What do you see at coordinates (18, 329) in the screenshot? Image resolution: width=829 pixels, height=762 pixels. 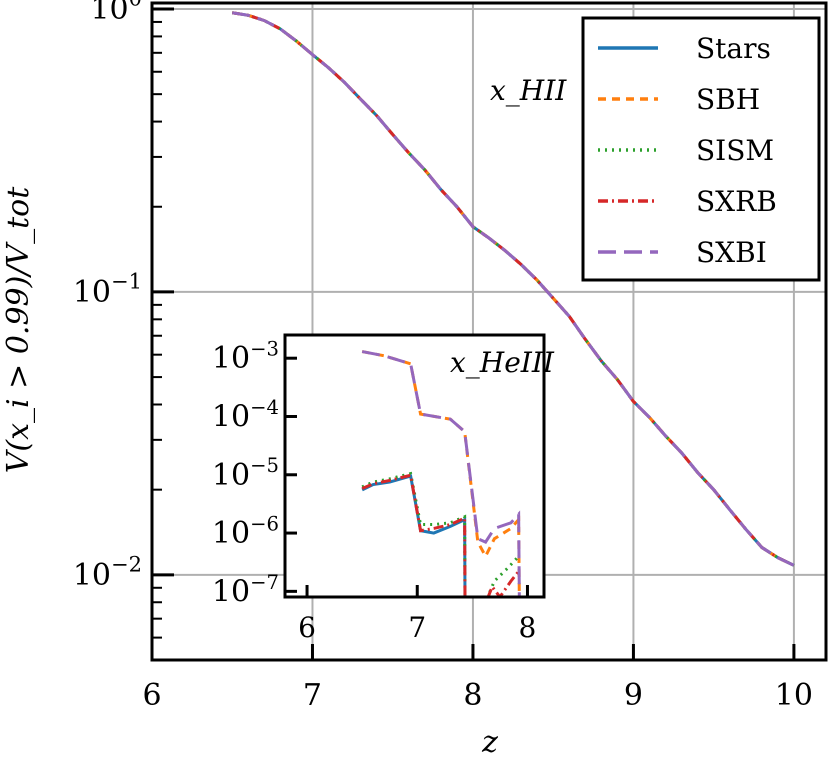 I see `y-axis-title: V(x_i > 0.99)/V_tot` at bounding box center [18, 329].